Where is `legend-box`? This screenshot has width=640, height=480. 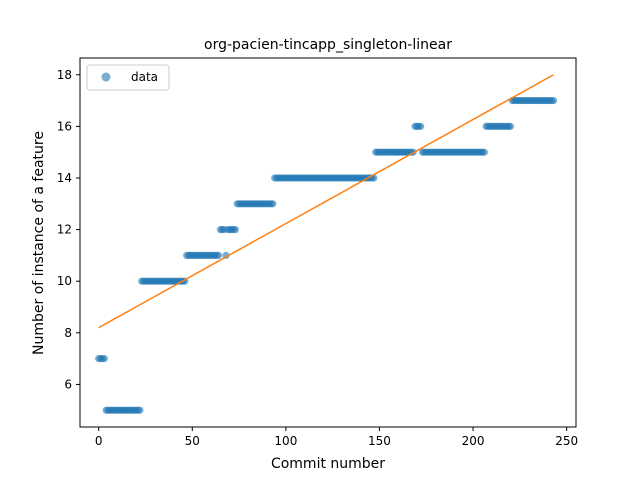
legend-box is located at coordinates (128, 77).